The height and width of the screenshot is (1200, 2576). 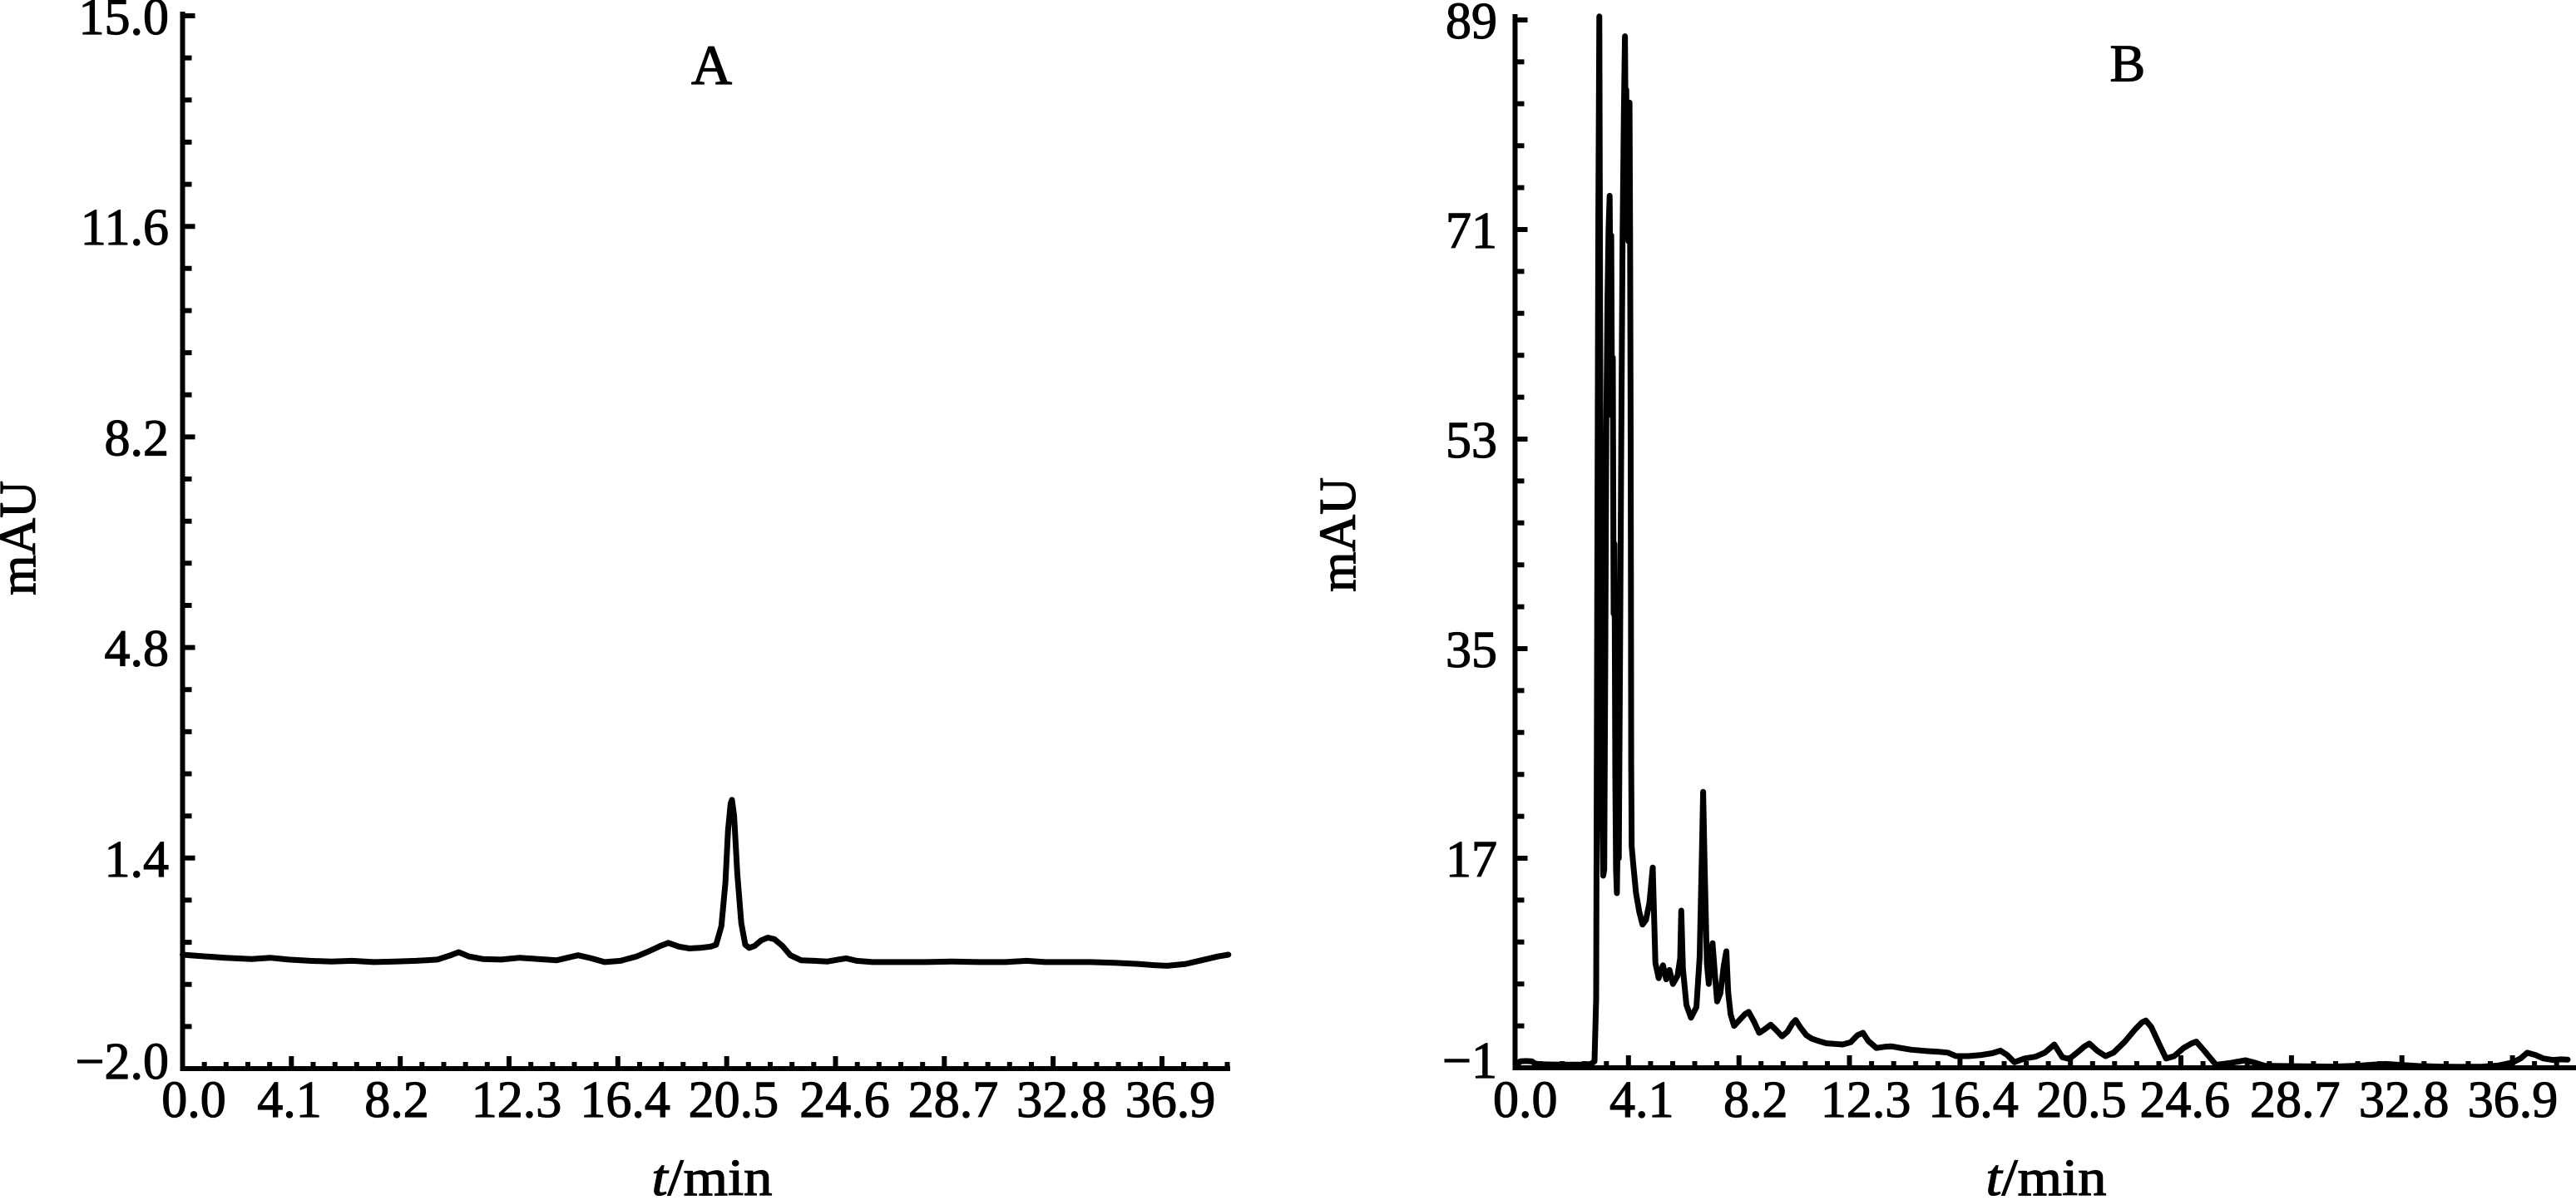 What do you see at coordinates (1471, 440) in the screenshot?
I see `svg-text: 53` at bounding box center [1471, 440].